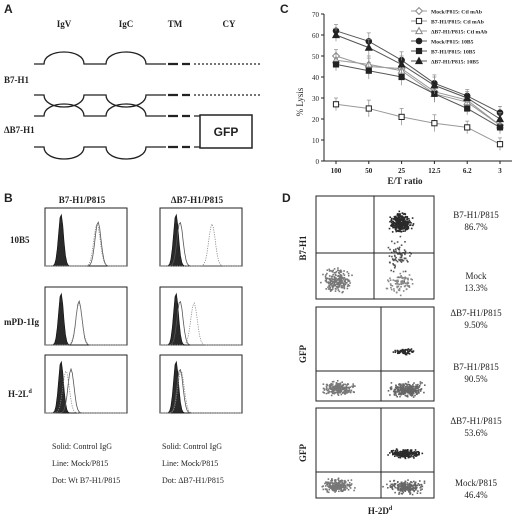 The height and width of the screenshot is (520, 520). What do you see at coordinates (405, 181) in the screenshot?
I see `chart-x-axis-label: E/T ratio` at bounding box center [405, 181].